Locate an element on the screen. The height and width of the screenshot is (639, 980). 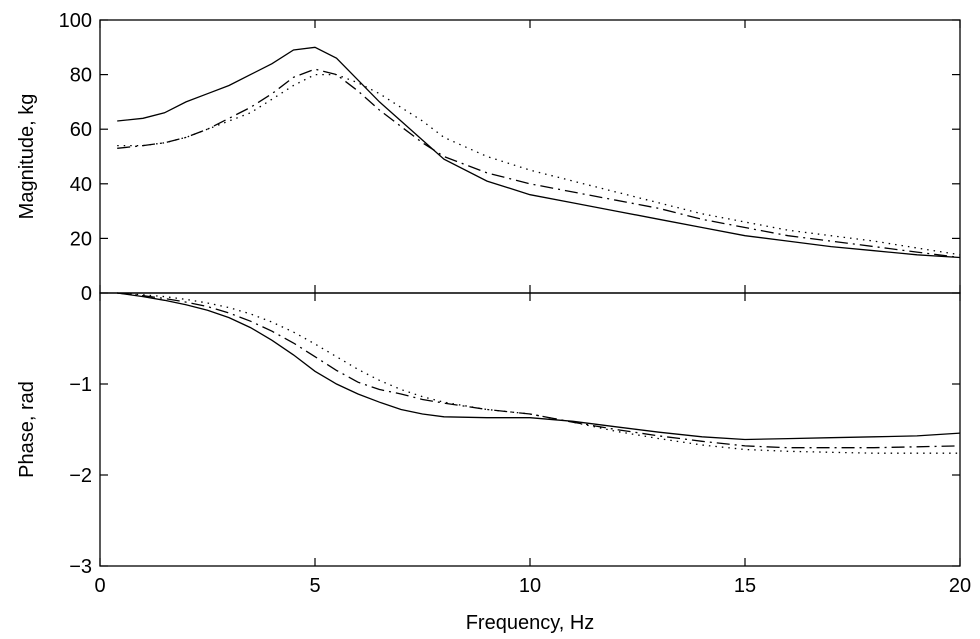
phase-xtick-label: 5 is located at coordinates (314, 586).